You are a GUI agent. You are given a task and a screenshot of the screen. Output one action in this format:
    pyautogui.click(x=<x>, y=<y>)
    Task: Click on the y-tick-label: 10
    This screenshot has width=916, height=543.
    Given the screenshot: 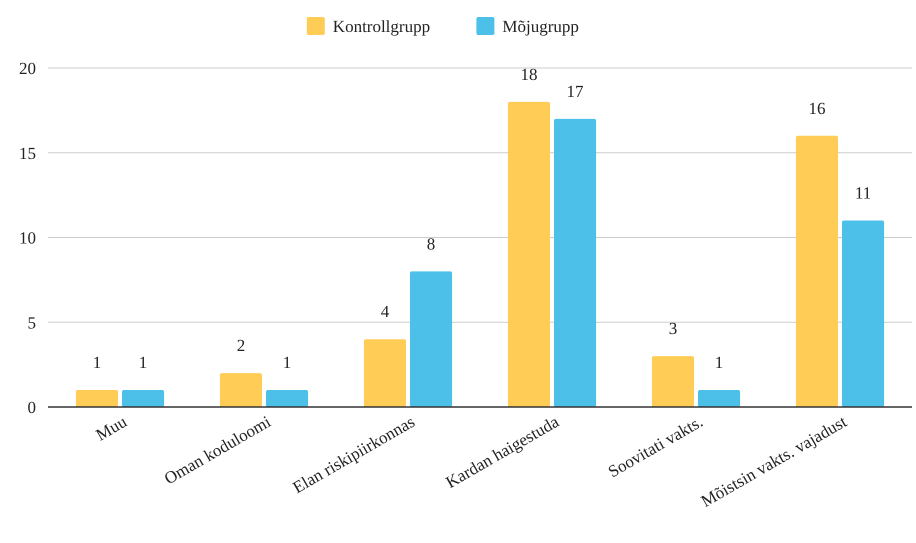 What is the action you would take?
    pyautogui.click(x=27, y=238)
    